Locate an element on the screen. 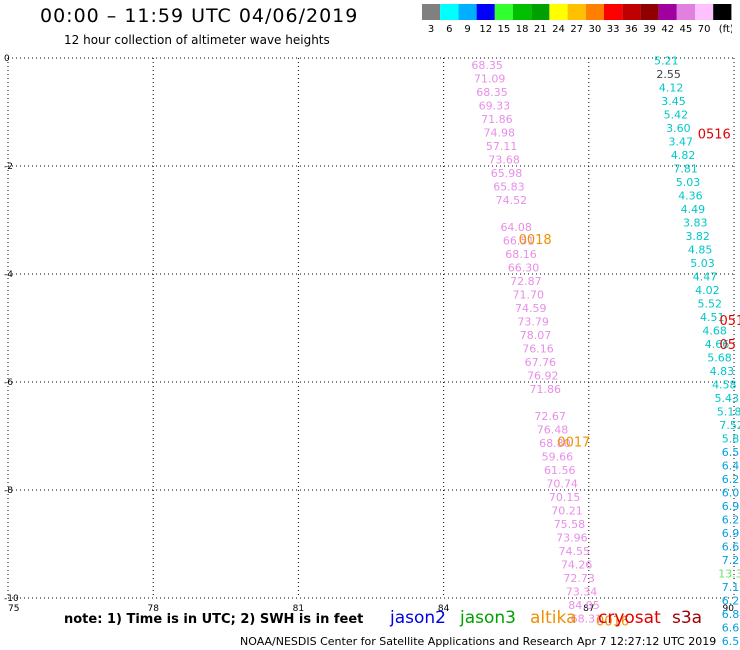 Image resolution: width=740 pixels, height=650 pixels. color-scale-label: 9 is located at coordinates (467, 29).